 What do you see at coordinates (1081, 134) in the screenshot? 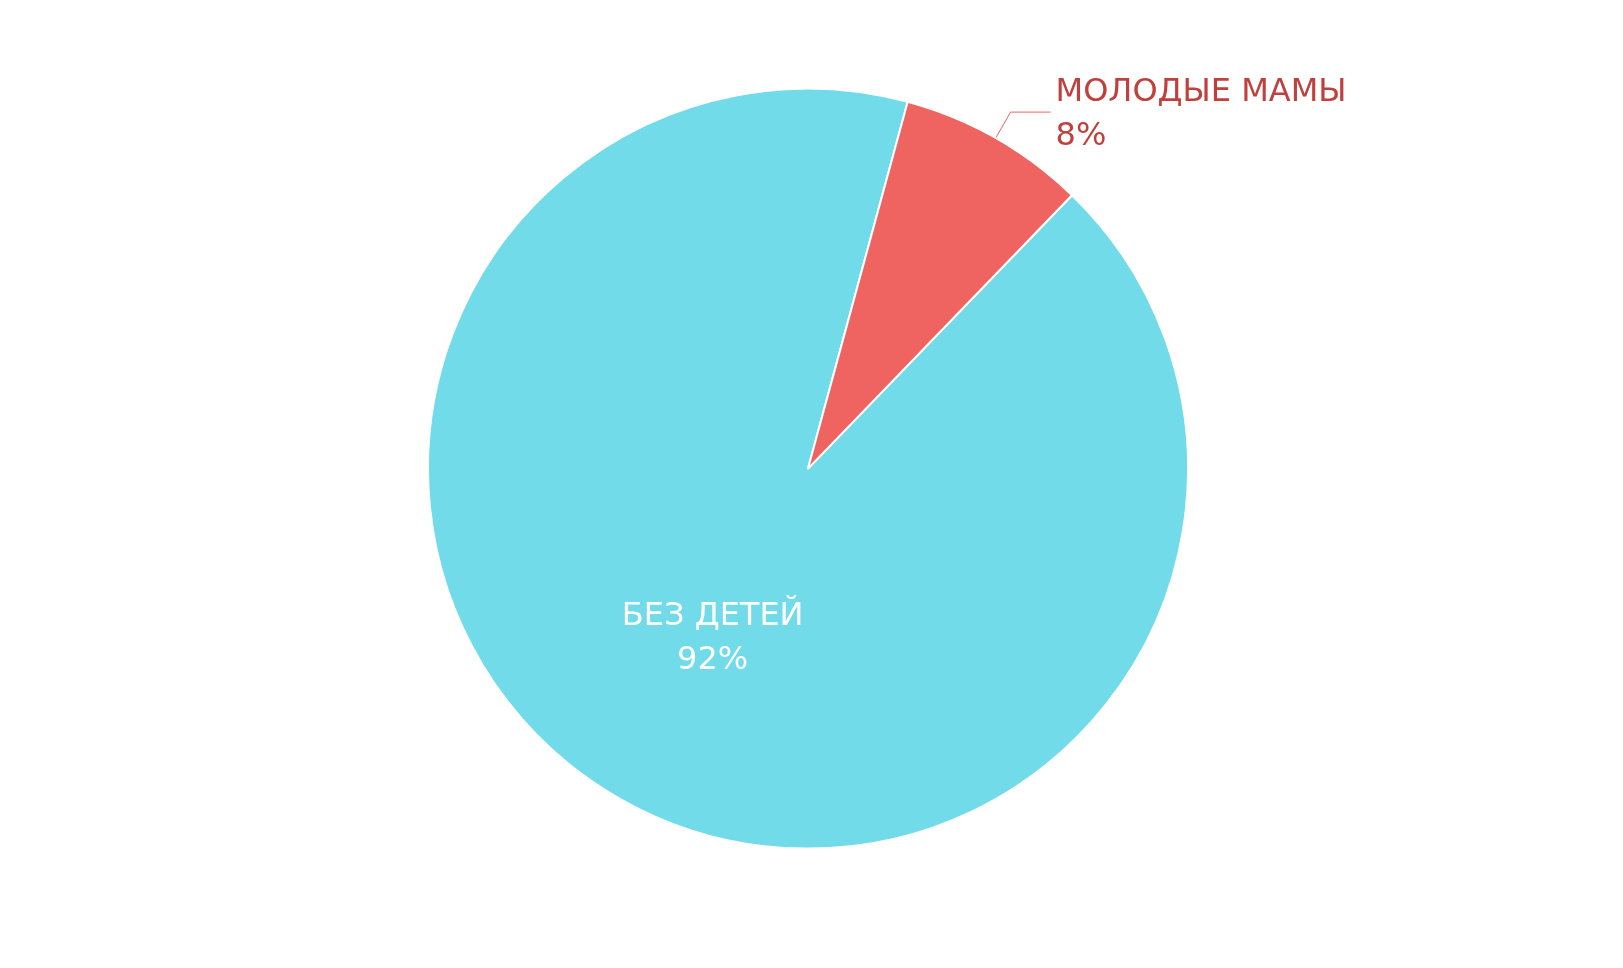
I see `data-label: 8%` at bounding box center [1081, 134].